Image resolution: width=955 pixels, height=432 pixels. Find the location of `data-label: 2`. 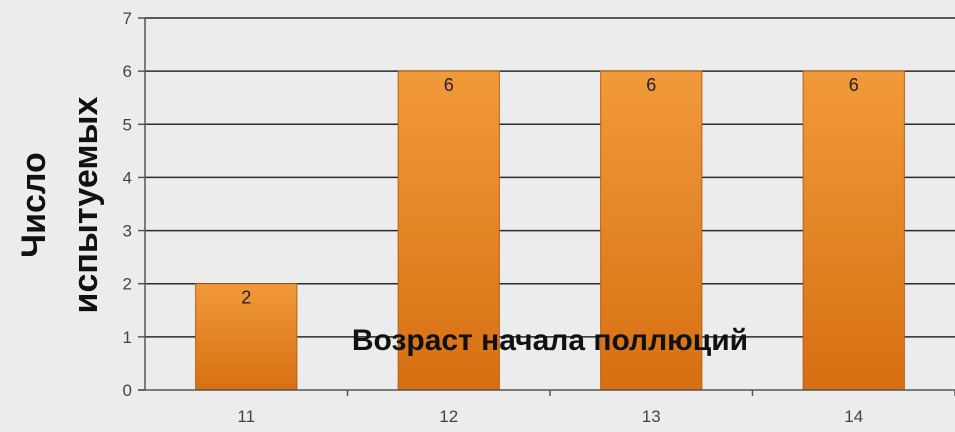

data-label: 2 is located at coordinates (246, 298).